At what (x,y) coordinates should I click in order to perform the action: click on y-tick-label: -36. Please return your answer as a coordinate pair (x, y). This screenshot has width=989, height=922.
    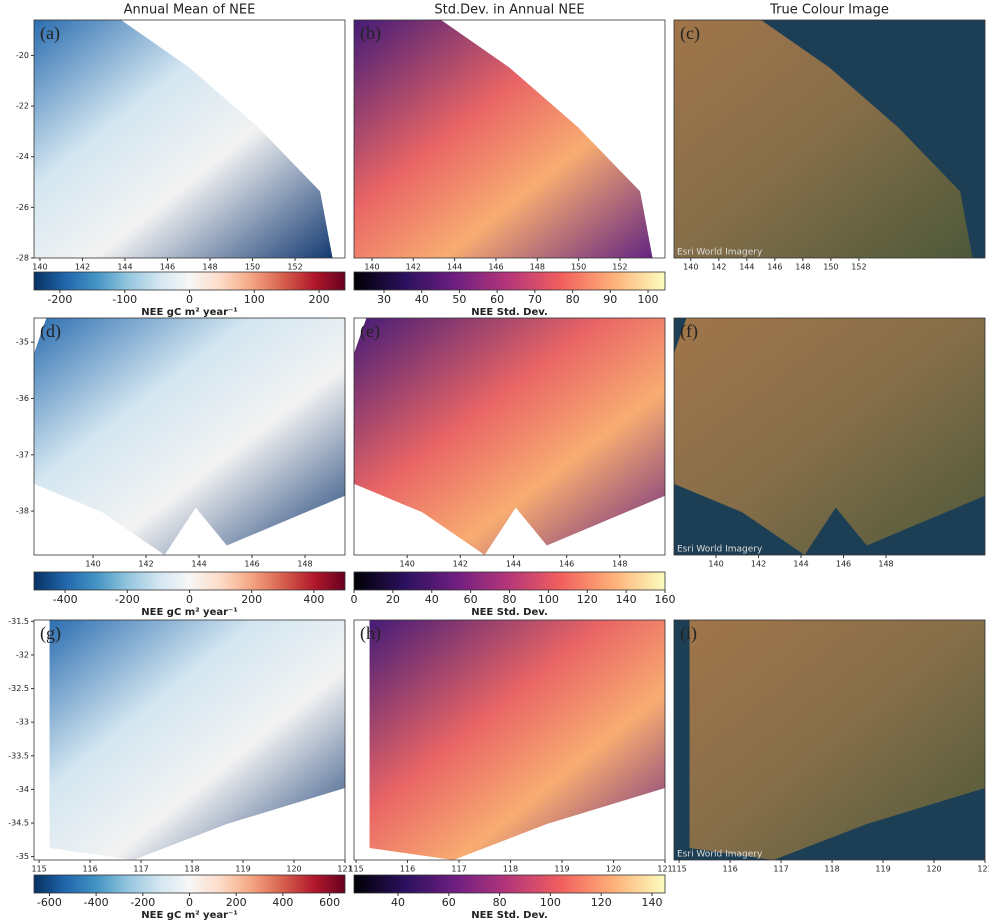
    Looking at the image, I should click on (22, 398).